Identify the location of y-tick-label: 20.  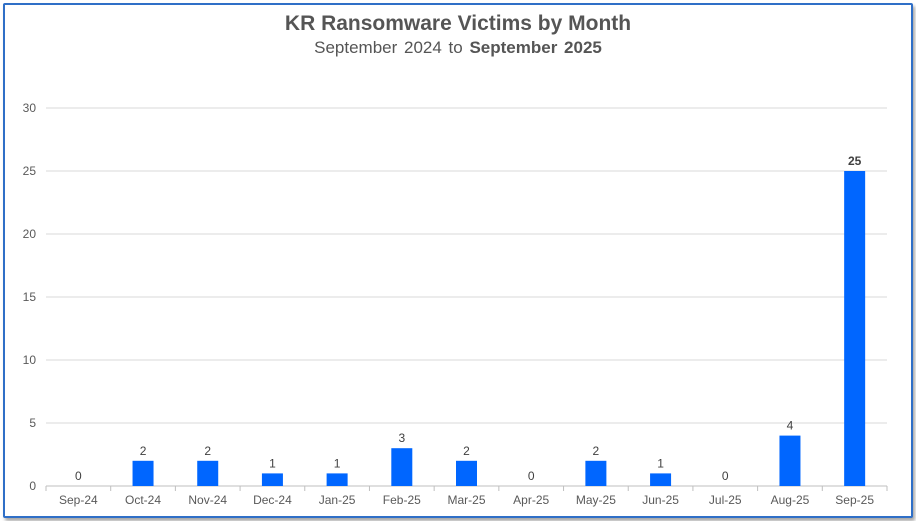
(30, 234).